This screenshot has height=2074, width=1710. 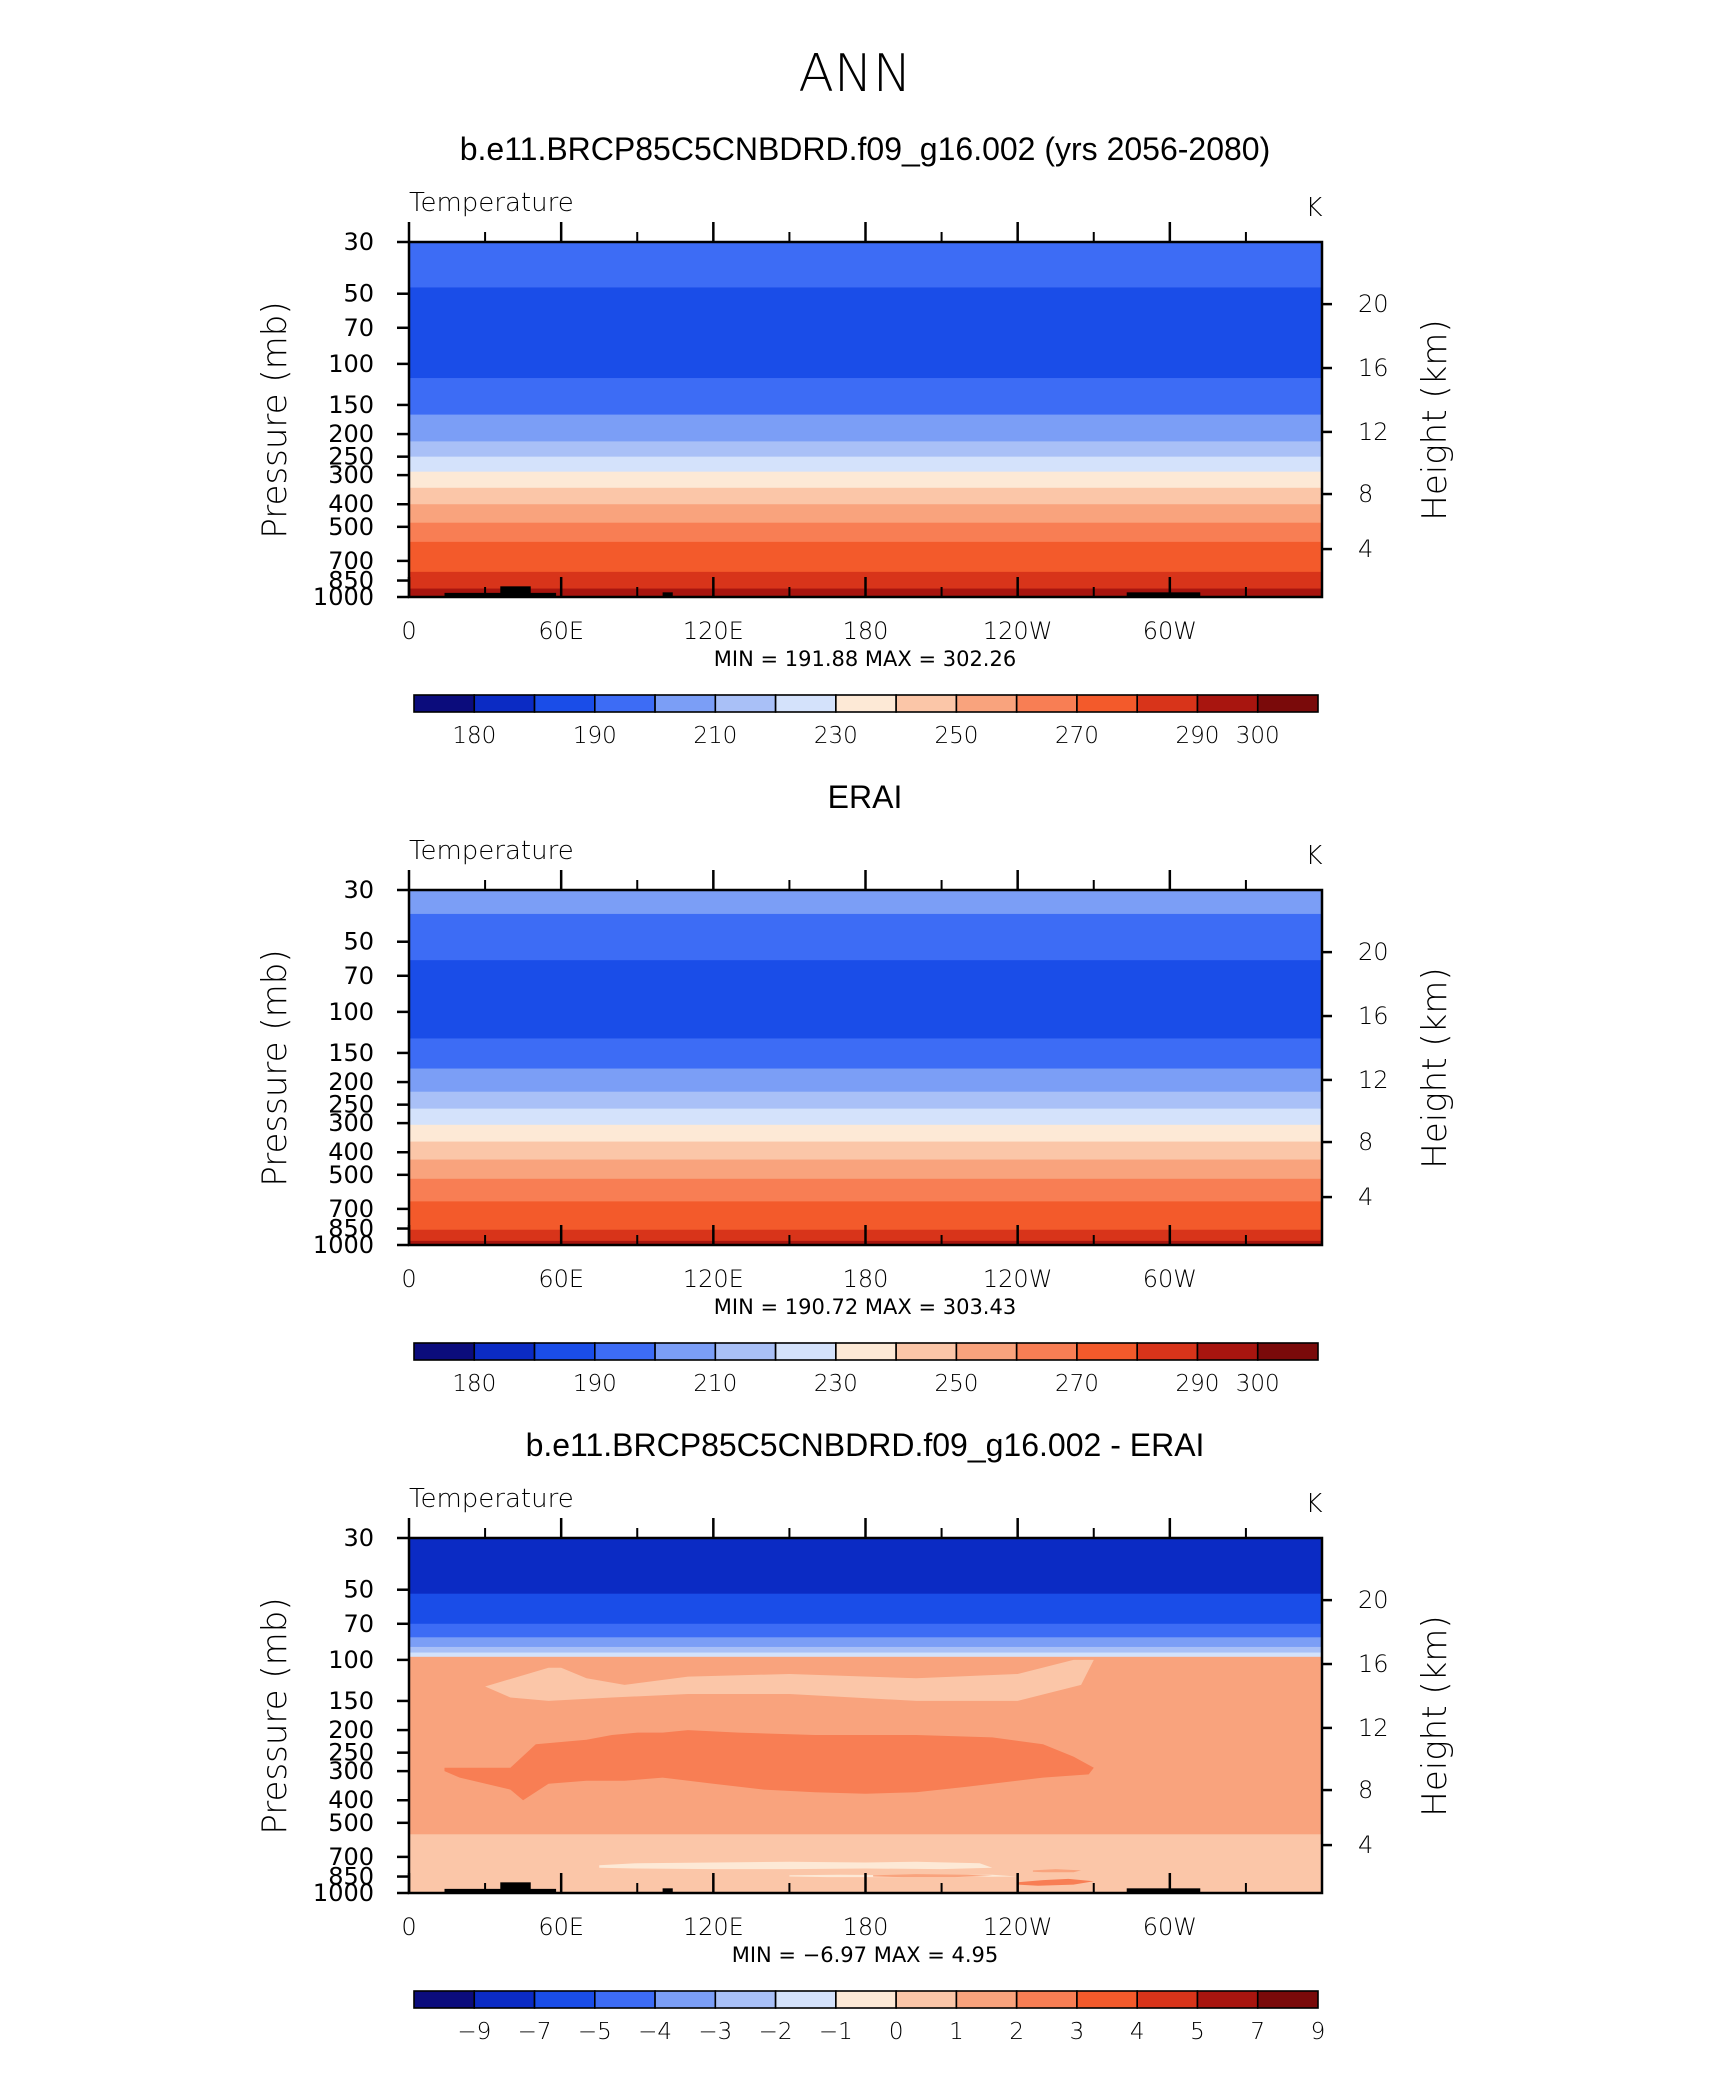 What do you see at coordinates (865, 419) in the screenshot?
I see `plot-area` at bounding box center [865, 419].